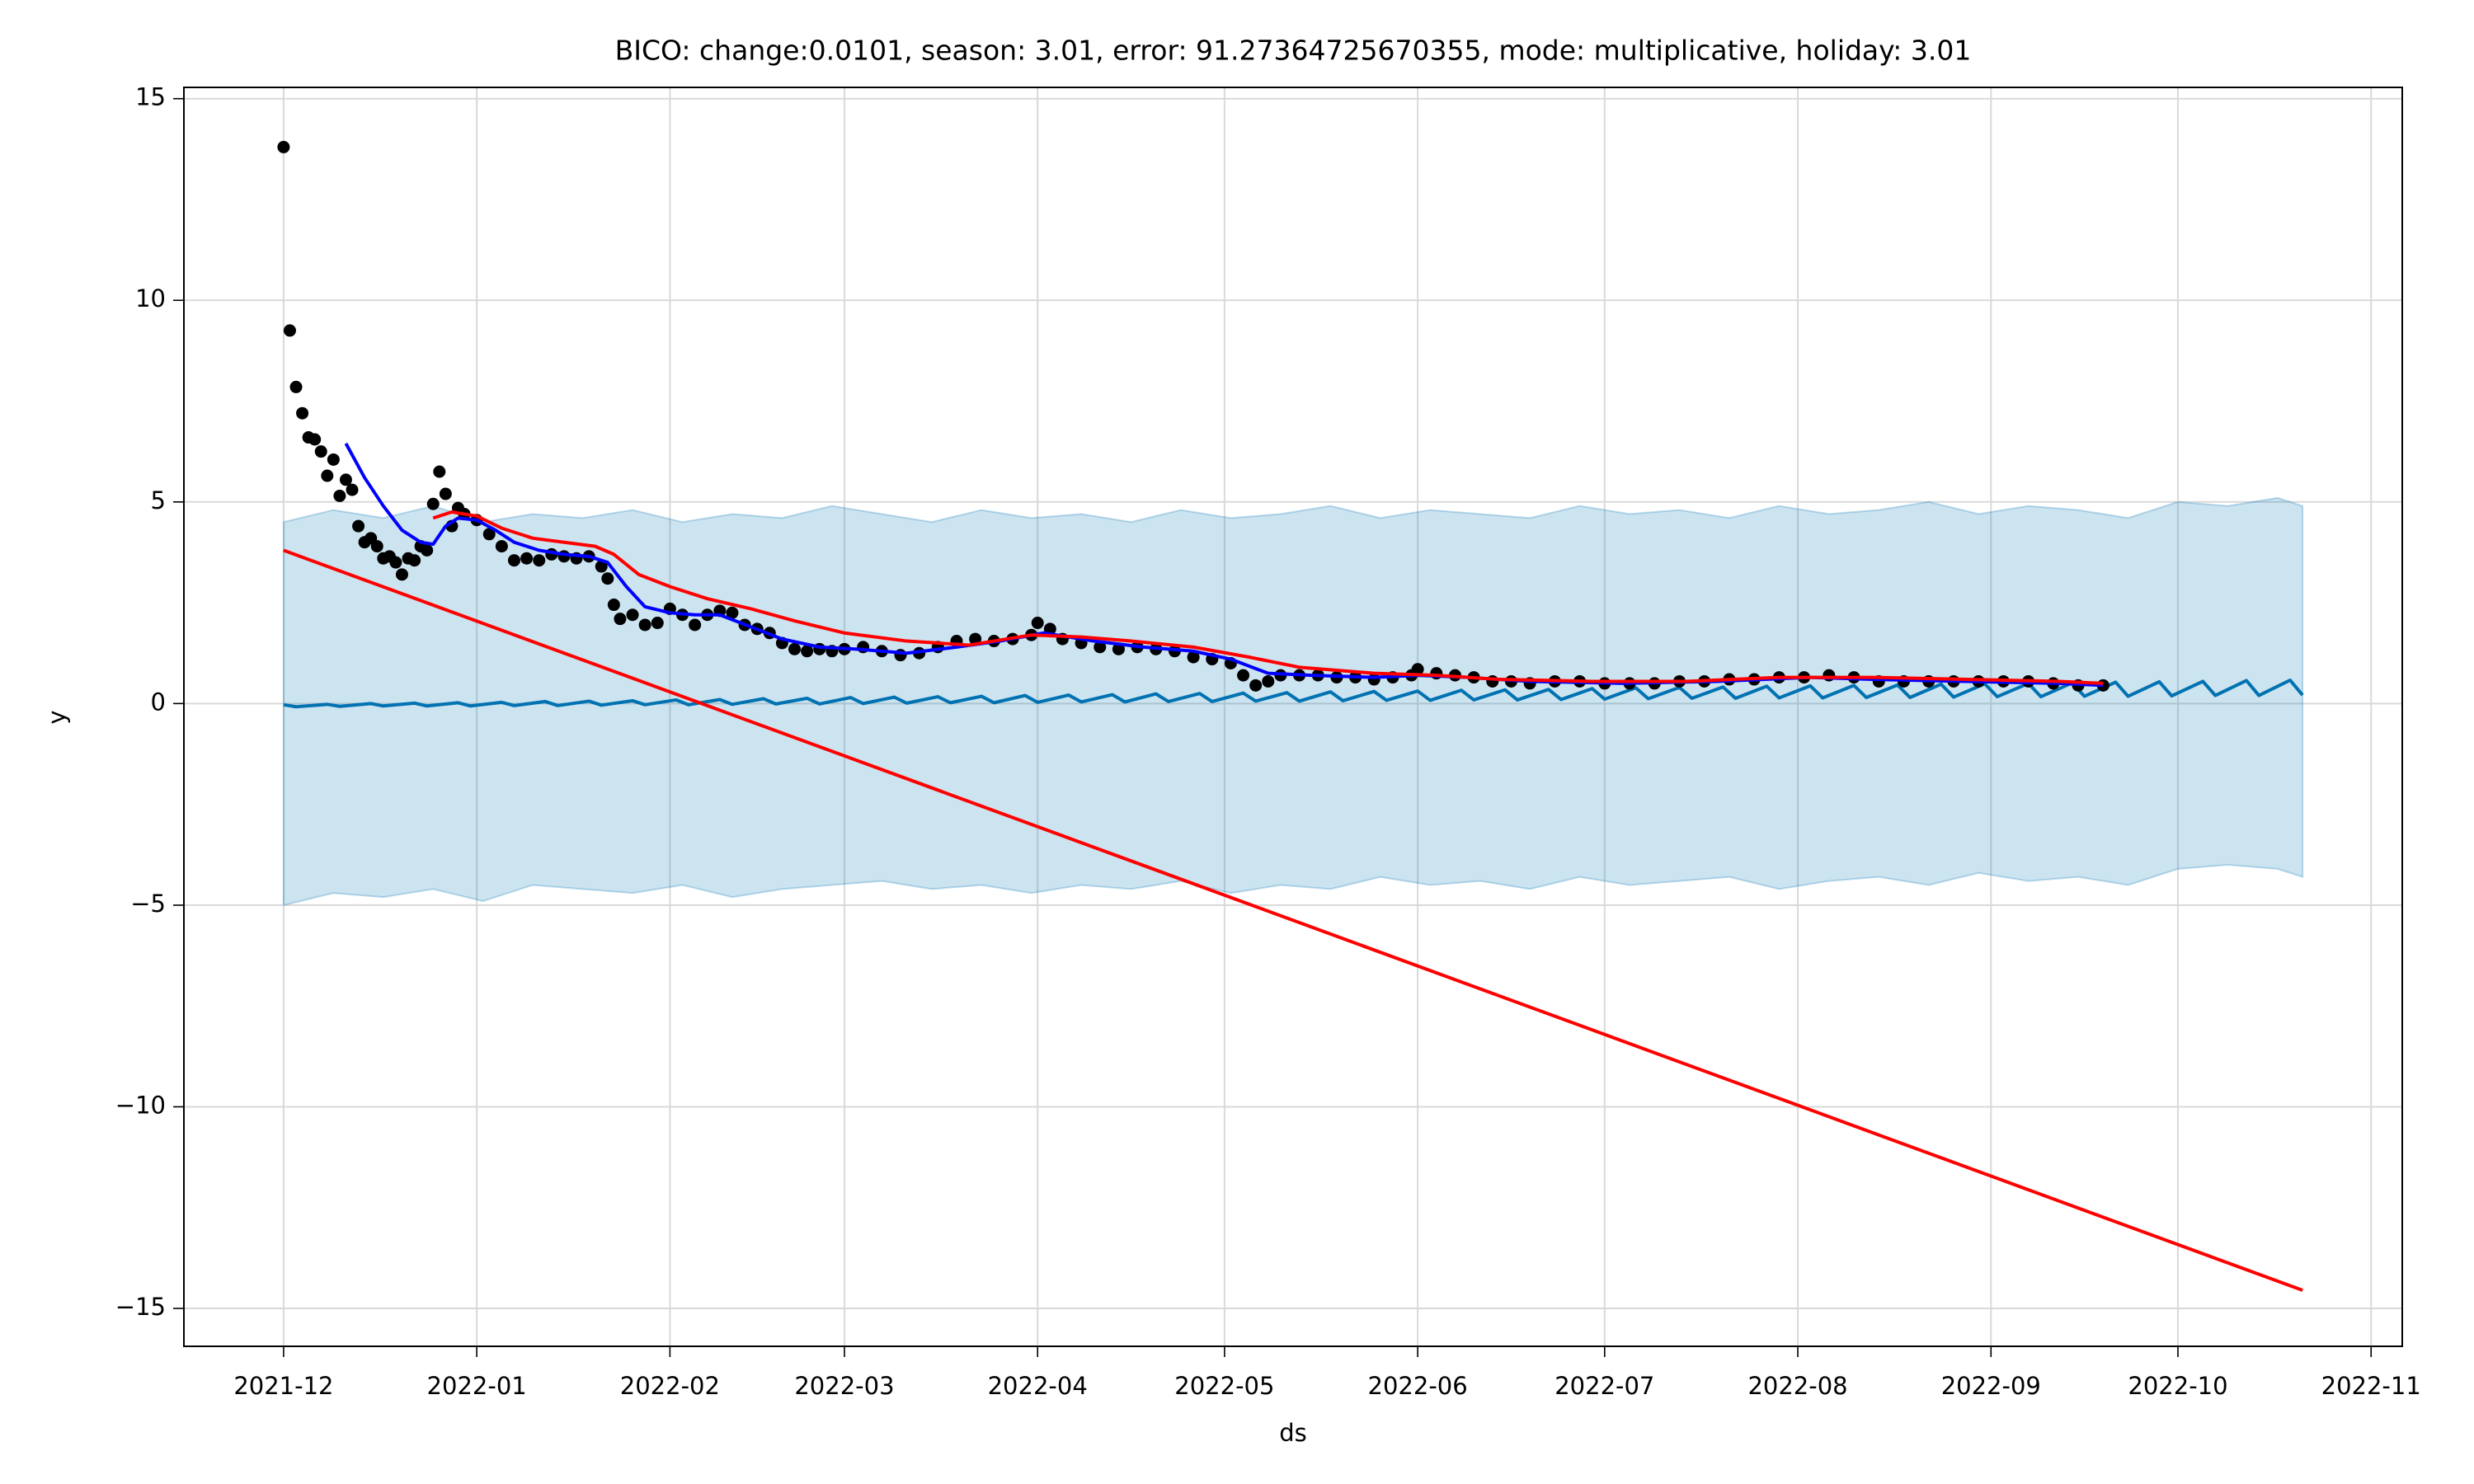 The image size is (2474, 1484). I want to click on x-tick-label: 2022-05, so click(1224, 1386).